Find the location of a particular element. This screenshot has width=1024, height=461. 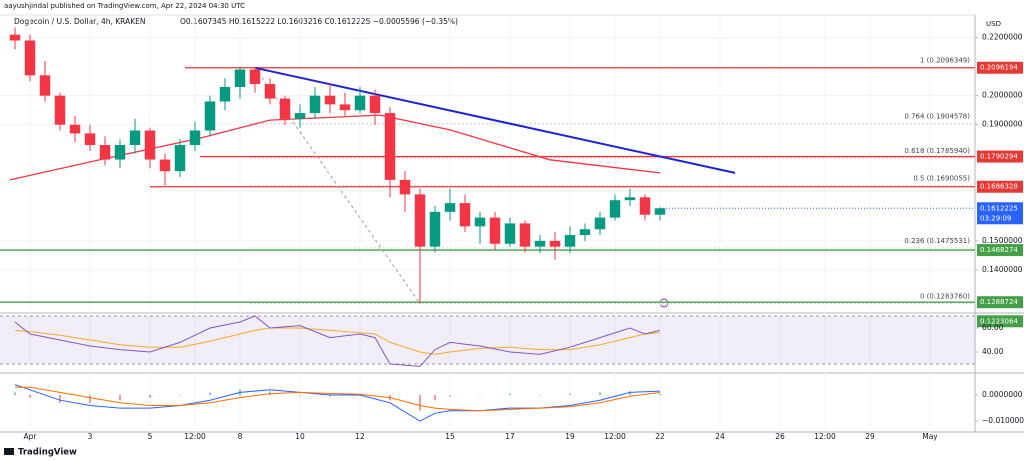

price-marker-label: 0.1686328 is located at coordinates (999, 187).